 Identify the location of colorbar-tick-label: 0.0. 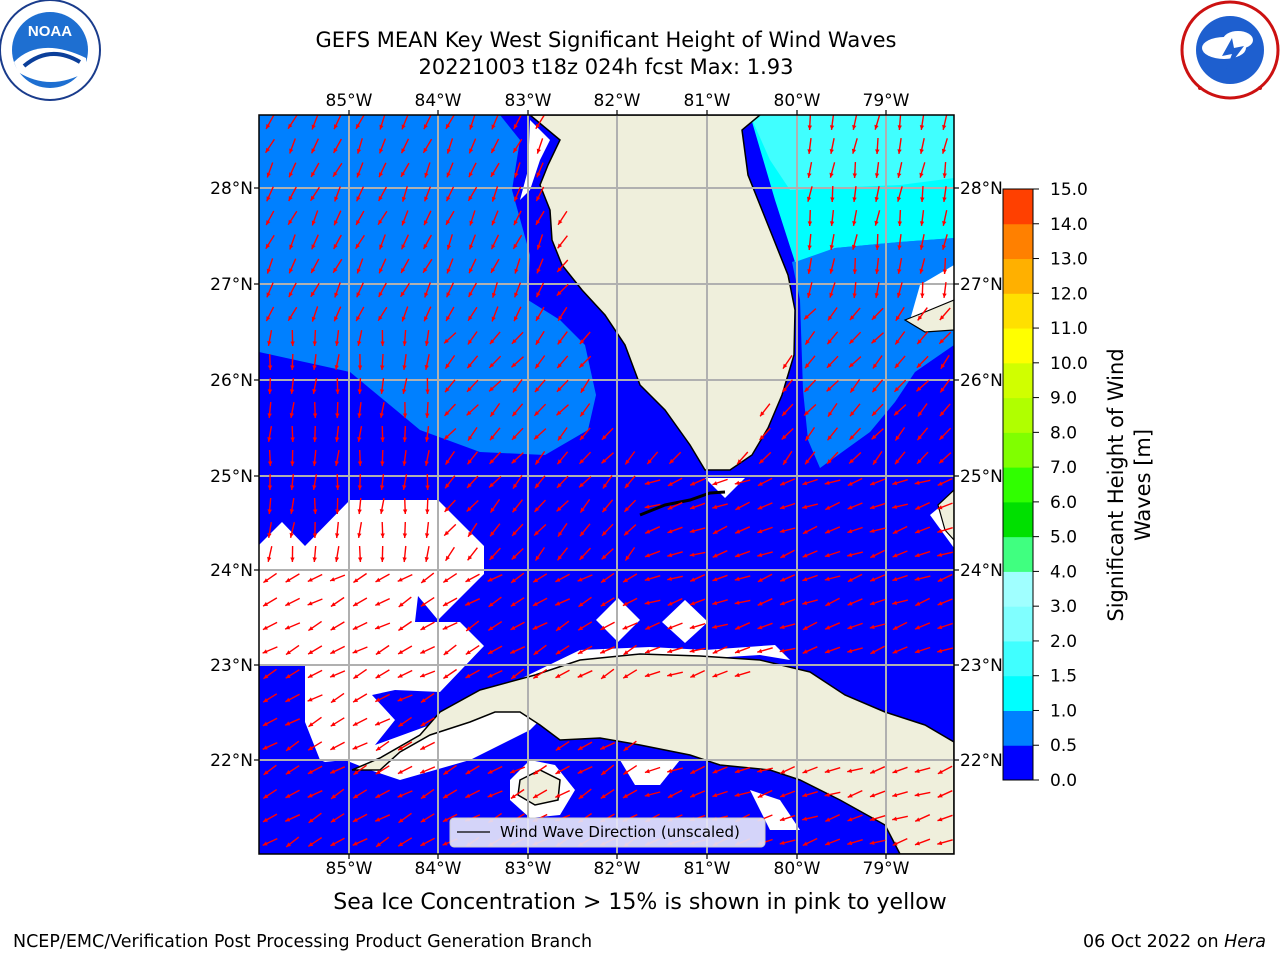
(1063, 781).